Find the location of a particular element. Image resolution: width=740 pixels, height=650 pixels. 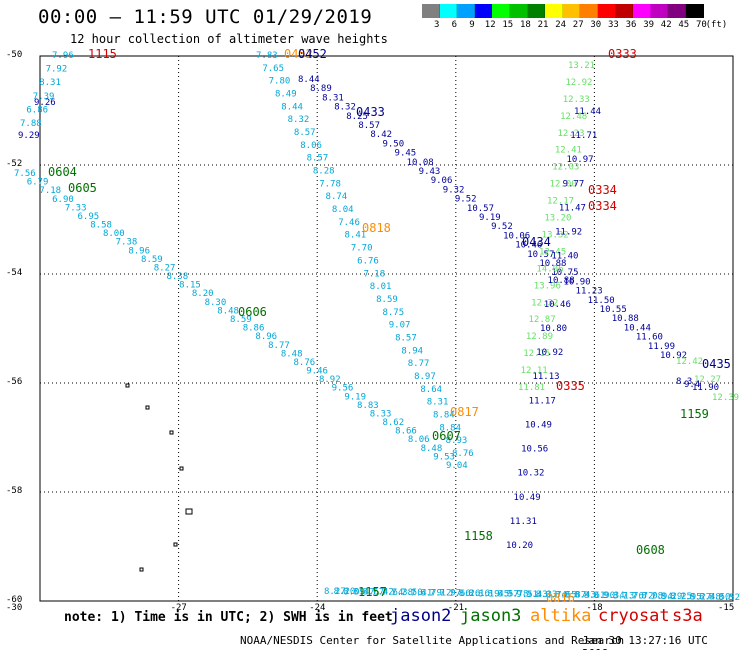

wave-height-value: 8.16 is located at coordinates (479, 594).